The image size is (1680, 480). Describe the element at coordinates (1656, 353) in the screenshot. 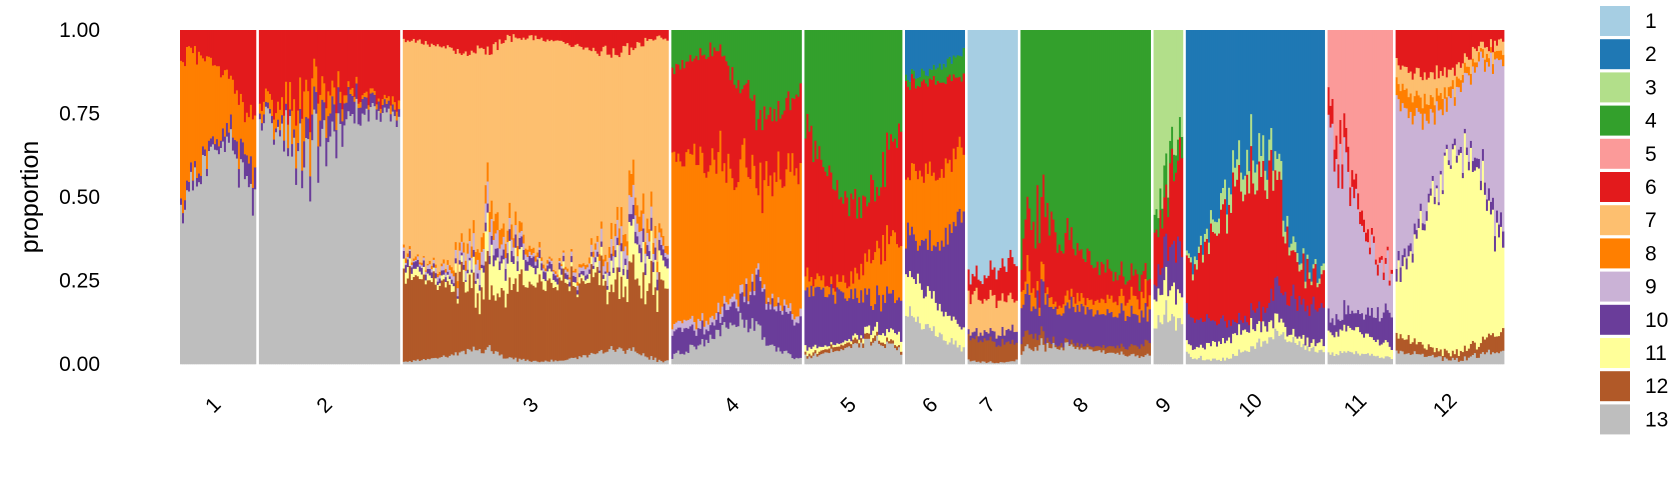

I see `legend-label: 11` at that location.